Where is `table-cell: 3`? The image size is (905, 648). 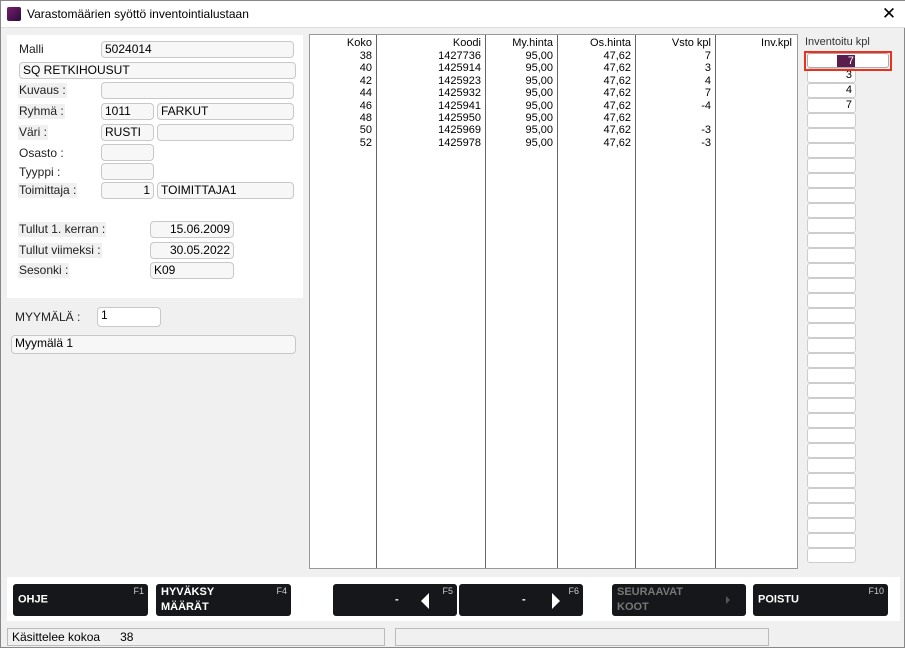
table-cell: 3 is located at coordinates (707, 68).